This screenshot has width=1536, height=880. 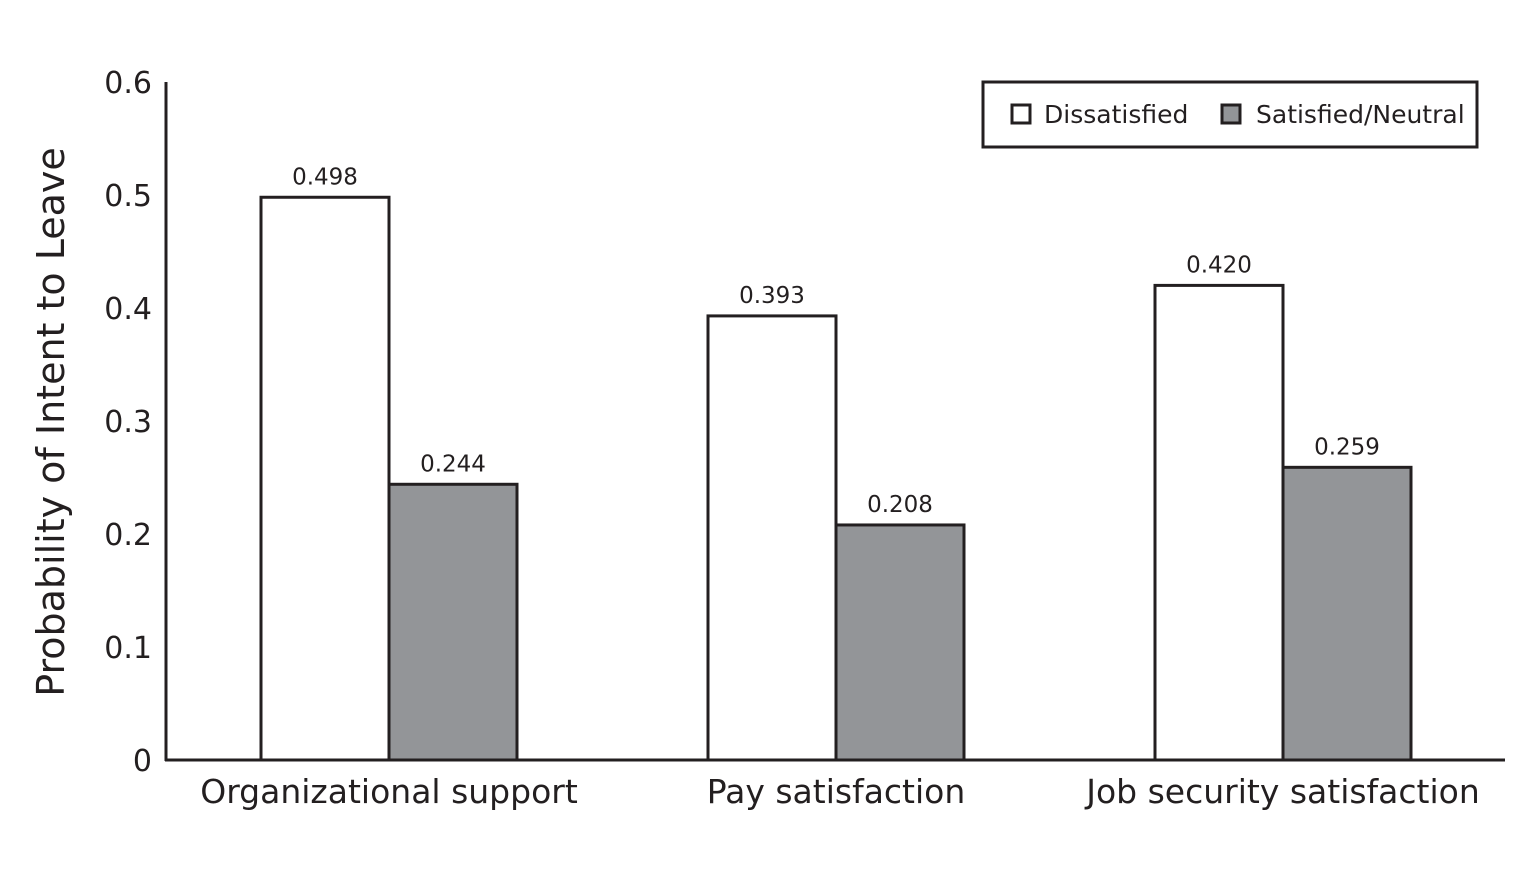 What do you see at coordinates (1282, 791) in the screenshot?
I see `x-category-label: Job security satisfaction` at bounding box center [1282, 791].